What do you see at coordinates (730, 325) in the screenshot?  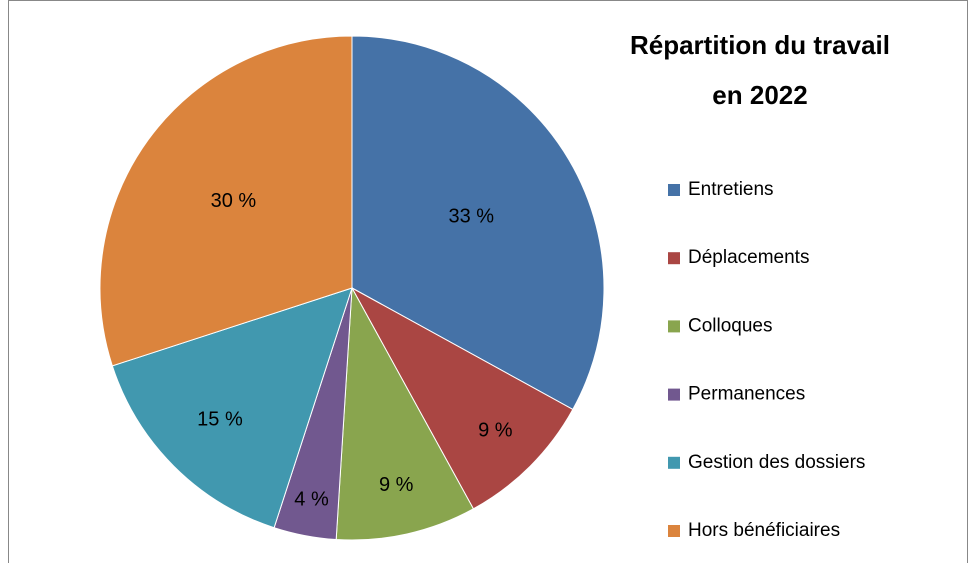 I see `legend-label: Colloques` at bounding box center [730, 325].